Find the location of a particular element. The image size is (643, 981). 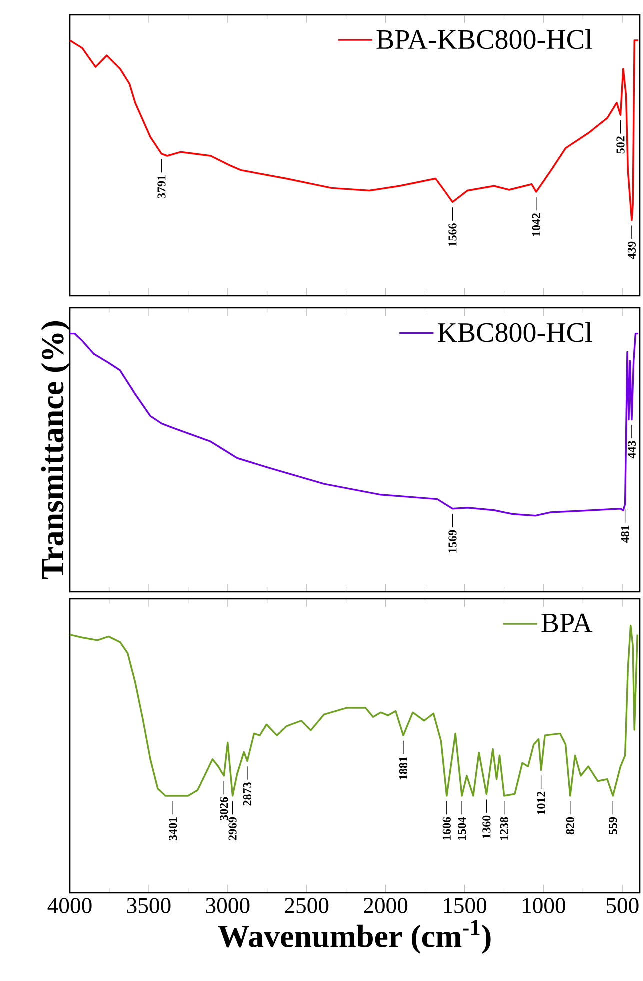

annotation: 3026 is located at coordinates (224, 808).